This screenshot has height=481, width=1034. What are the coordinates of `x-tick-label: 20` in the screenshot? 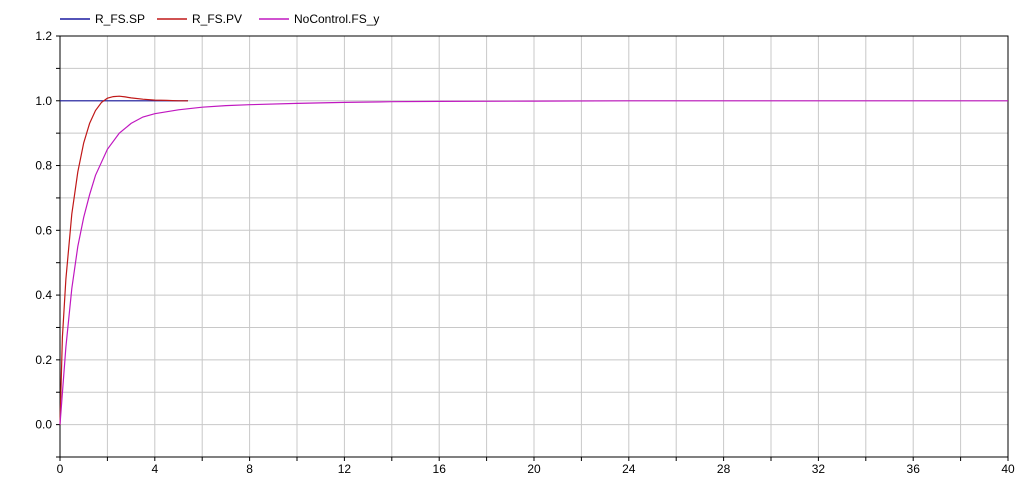 It's located at (534, 469).